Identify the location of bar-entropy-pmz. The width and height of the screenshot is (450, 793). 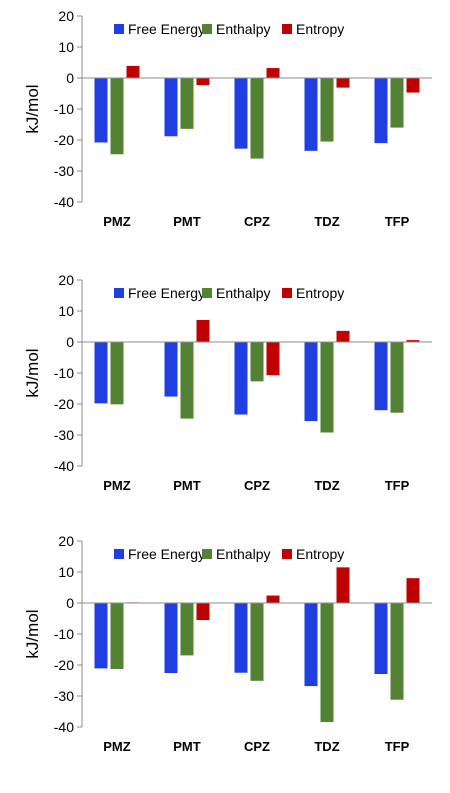
(133, 71).